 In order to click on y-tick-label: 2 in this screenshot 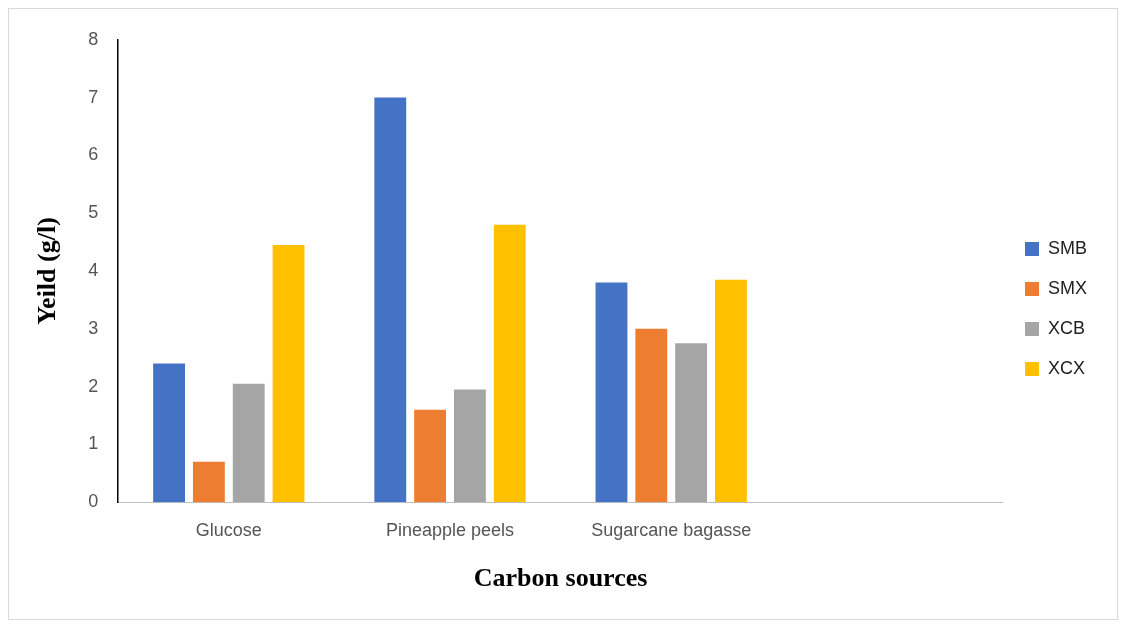, I will do `click(93, 385)`.